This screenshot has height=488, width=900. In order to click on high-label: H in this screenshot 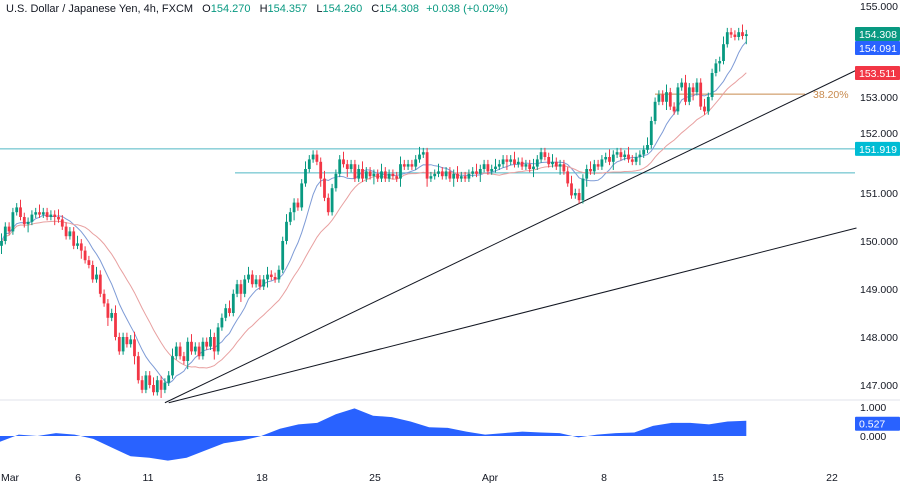, I will do `click(263, 9)`.